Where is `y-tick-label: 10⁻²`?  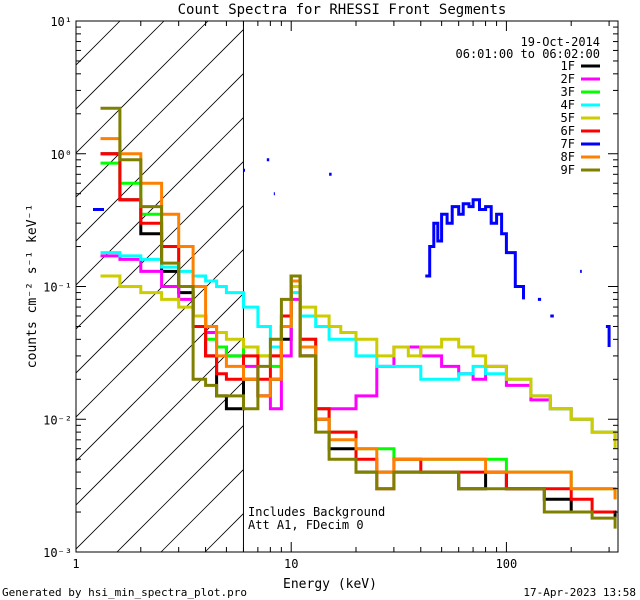
y-tick-label: 10⁻² is located at coordinates (57, 420).